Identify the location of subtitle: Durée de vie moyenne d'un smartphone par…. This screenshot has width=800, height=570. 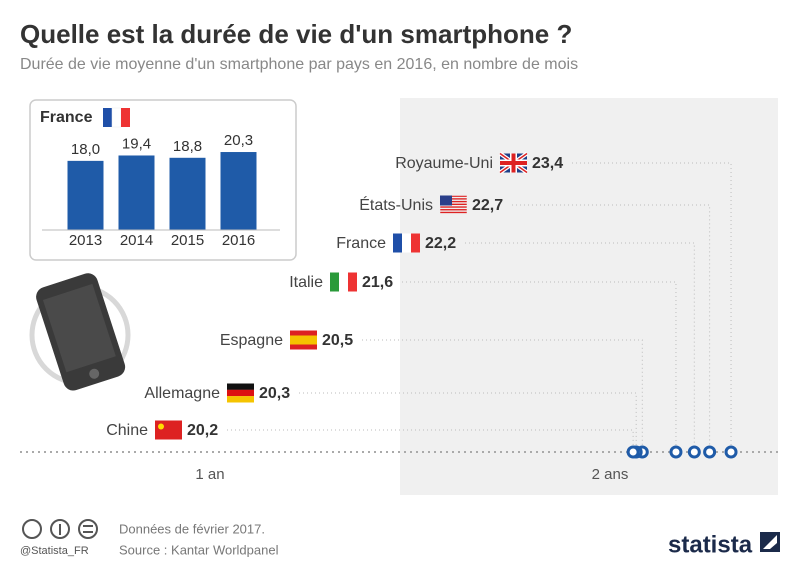
(299, 64).